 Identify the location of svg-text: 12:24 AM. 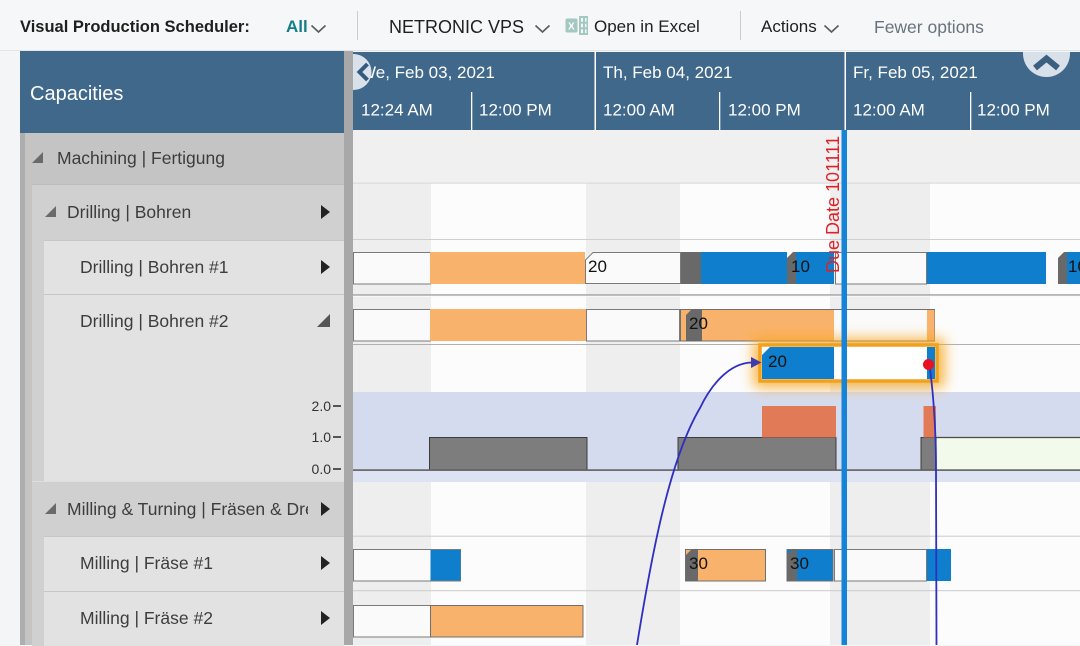
(397, 110).